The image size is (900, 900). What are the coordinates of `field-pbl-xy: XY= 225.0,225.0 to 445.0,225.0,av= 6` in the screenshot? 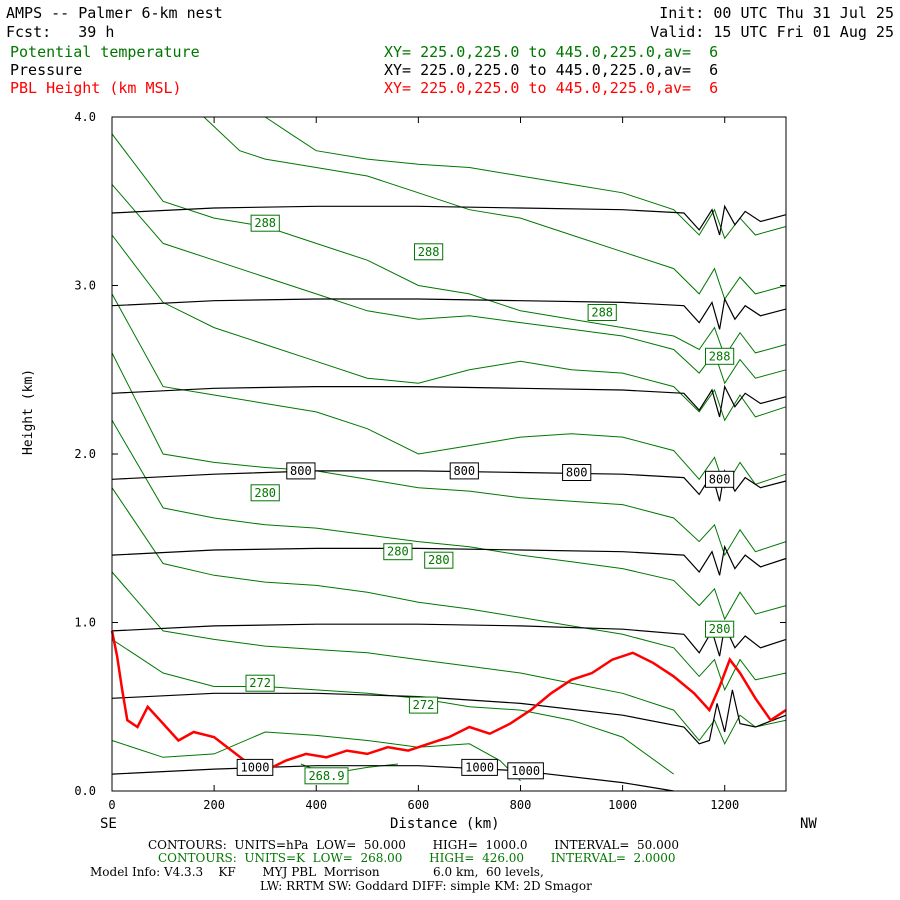 It's located at (551, 88).